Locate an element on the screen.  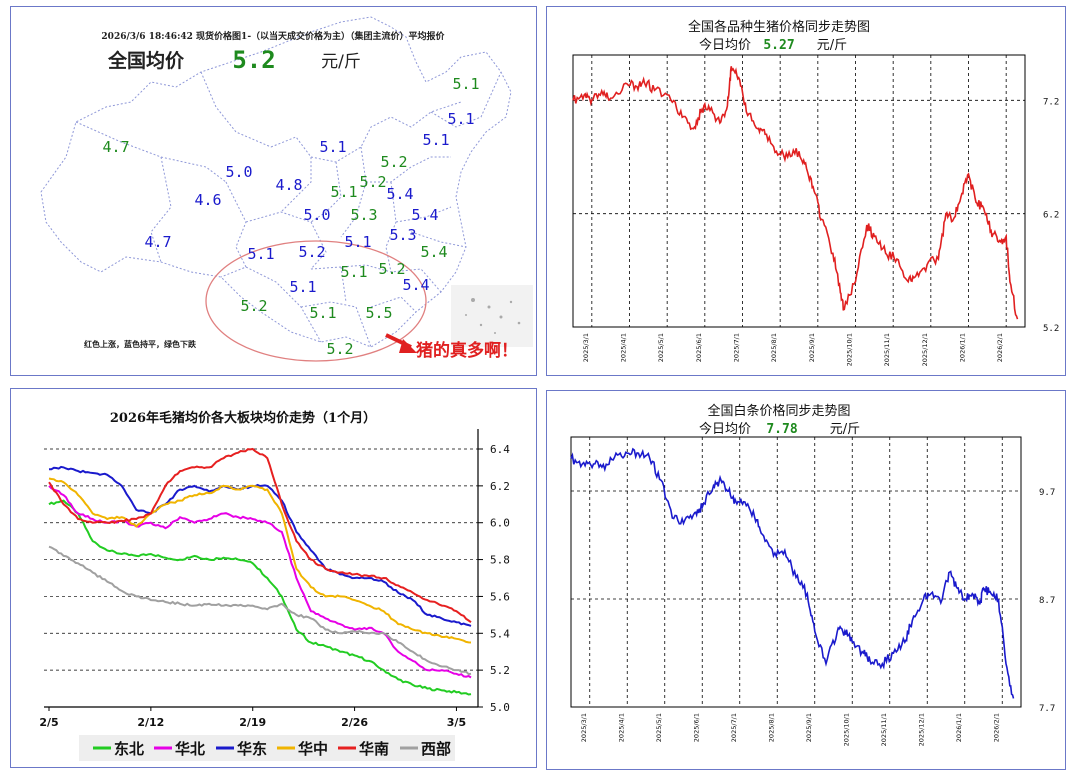
y-tick-label: 7.7 is located at coordinates (1047, 709).